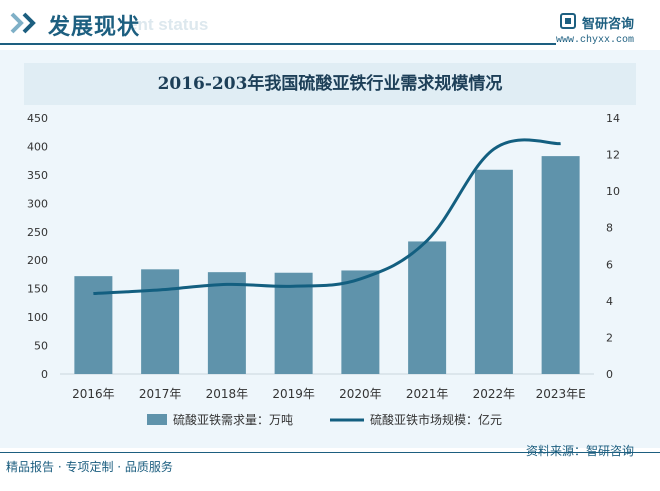  Describe the element at coordinates (609, 301) in the screenshot. I see `y-right-tick-label: 4` at that location.